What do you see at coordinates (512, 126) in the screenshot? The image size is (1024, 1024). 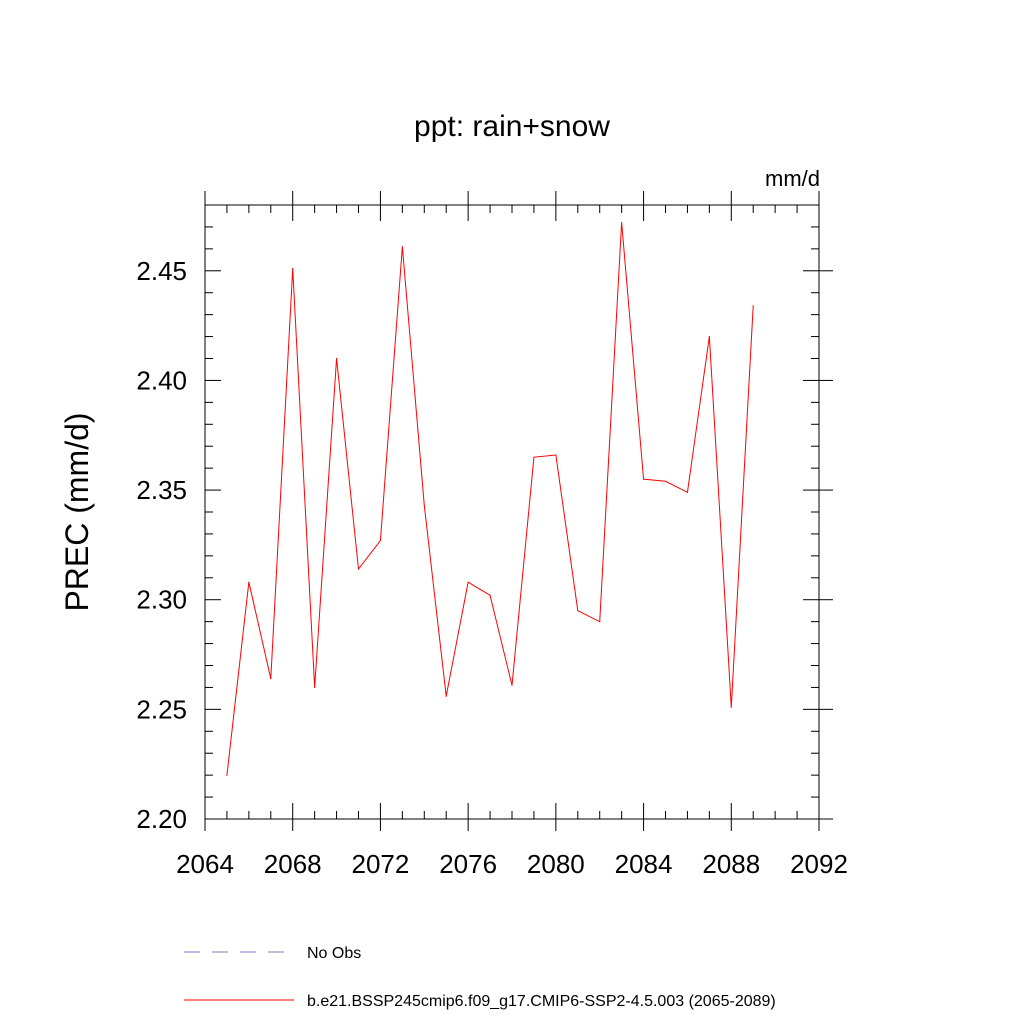 I see `chart-title: ppt: rain+snow` at bounding box center [512, 126].